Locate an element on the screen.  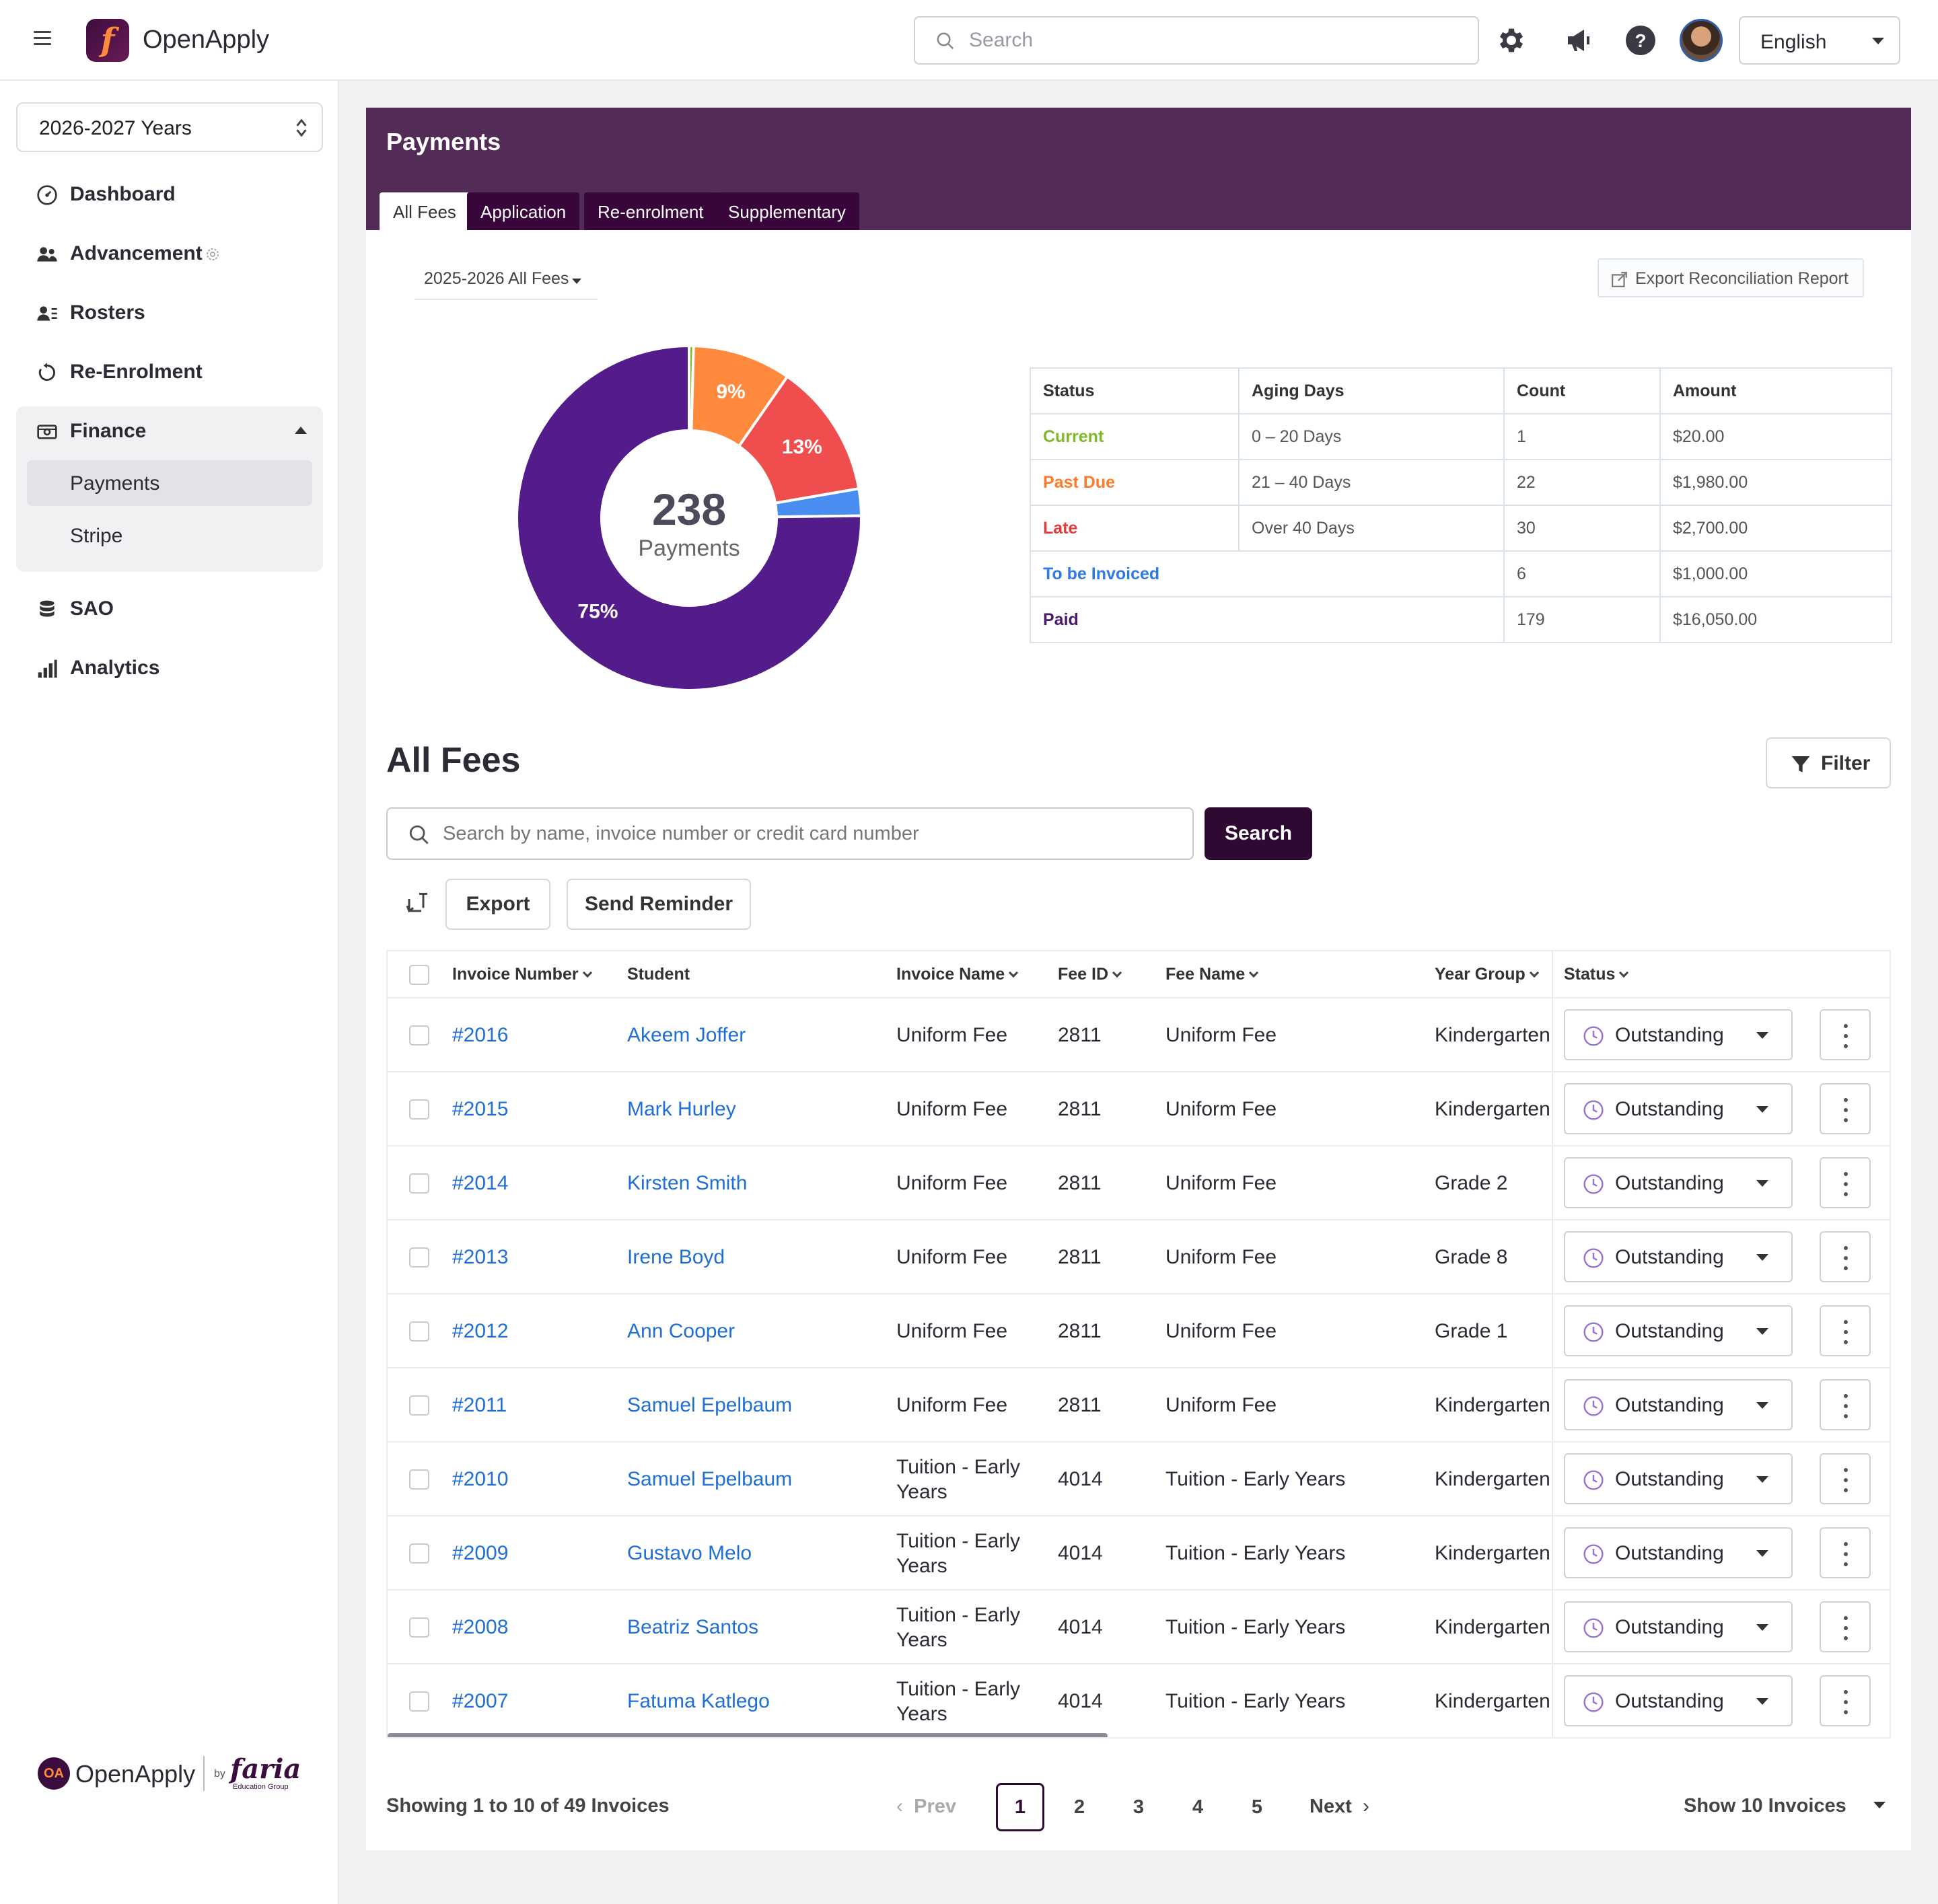
aging-count: 179 is located at coordinates (1582, 619).